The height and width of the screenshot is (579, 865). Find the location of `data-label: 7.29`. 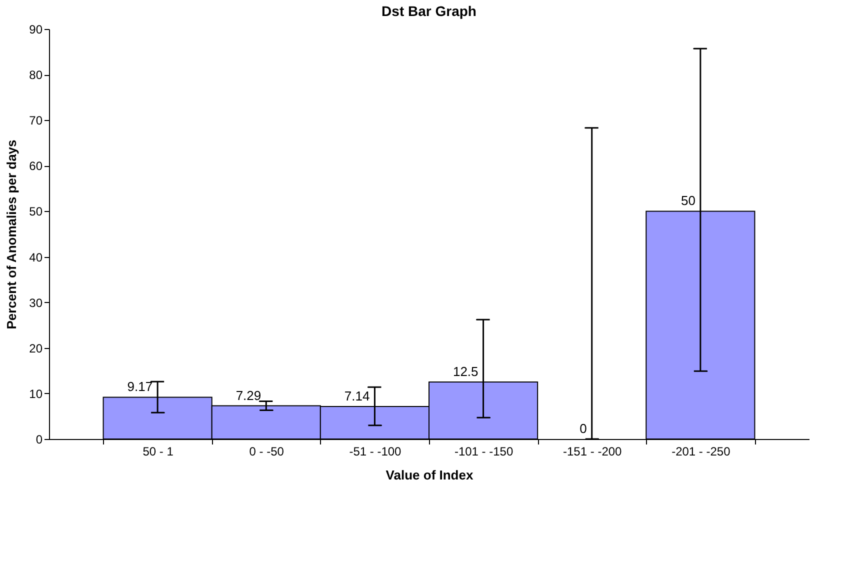

data-label: 7.29 is located at coordinates (249, 395).